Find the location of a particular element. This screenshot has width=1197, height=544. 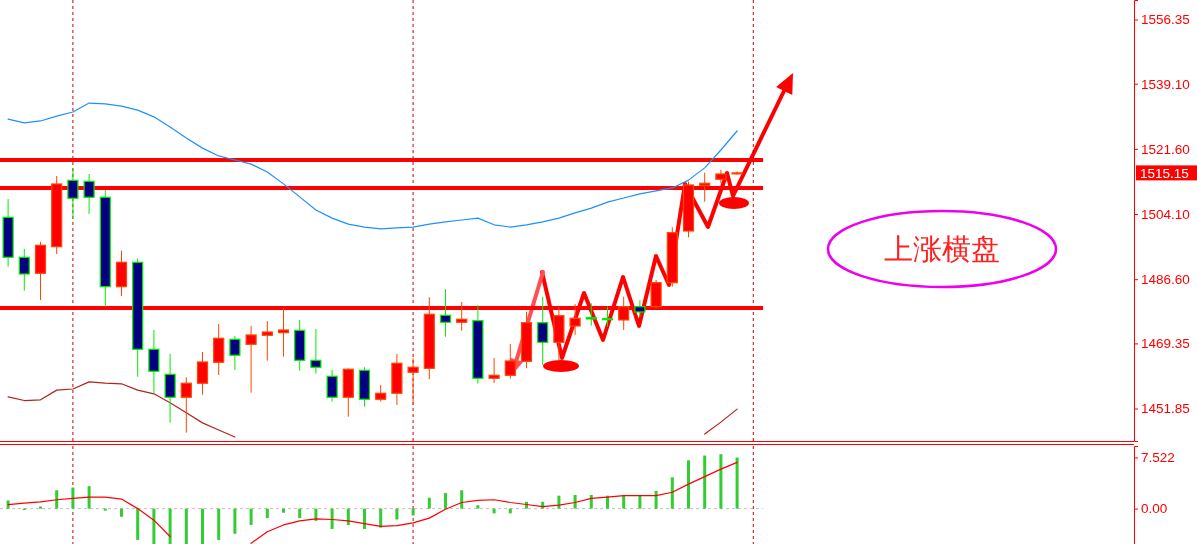

y-tick-label: 1486.60 is located at coordinates (1165, 279).